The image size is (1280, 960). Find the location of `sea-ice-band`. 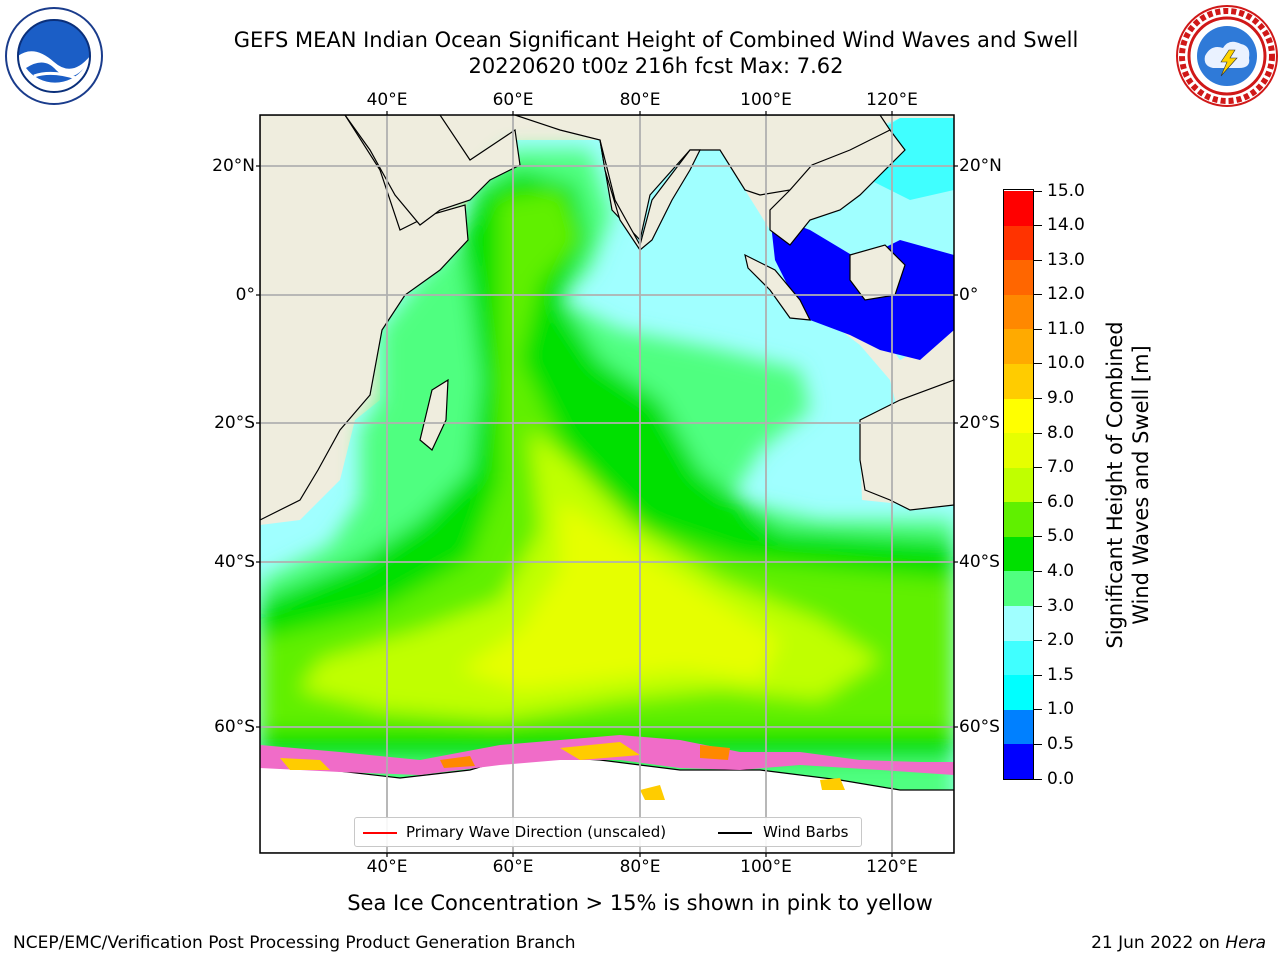

sea-ice-band is located at coordinates (607, 767).